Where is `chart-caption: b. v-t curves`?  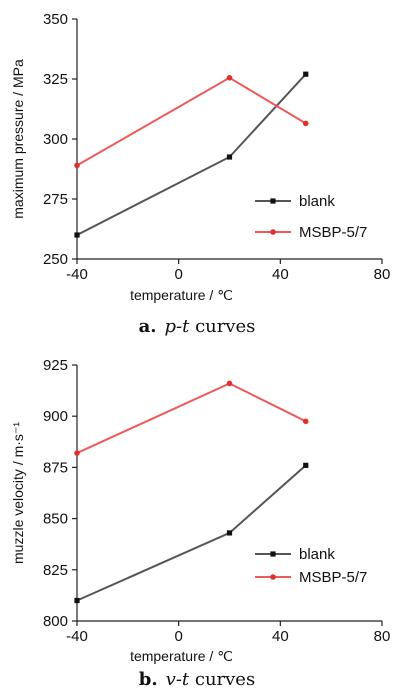
chart-caption: b. v-t curves is located at coordinates (197, 679).